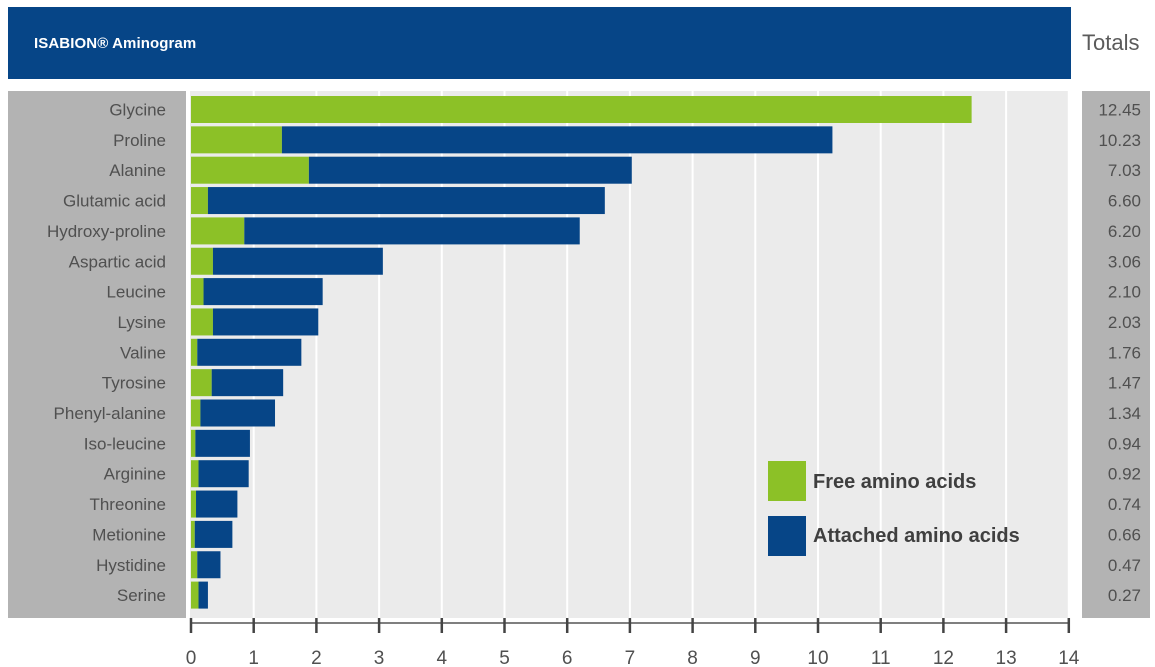 This screenshot has height=667, width=1155. Describe the element at coordinates (106, 231) in the screenshot. I see `category-label: Hydroxy-proline` at that location.